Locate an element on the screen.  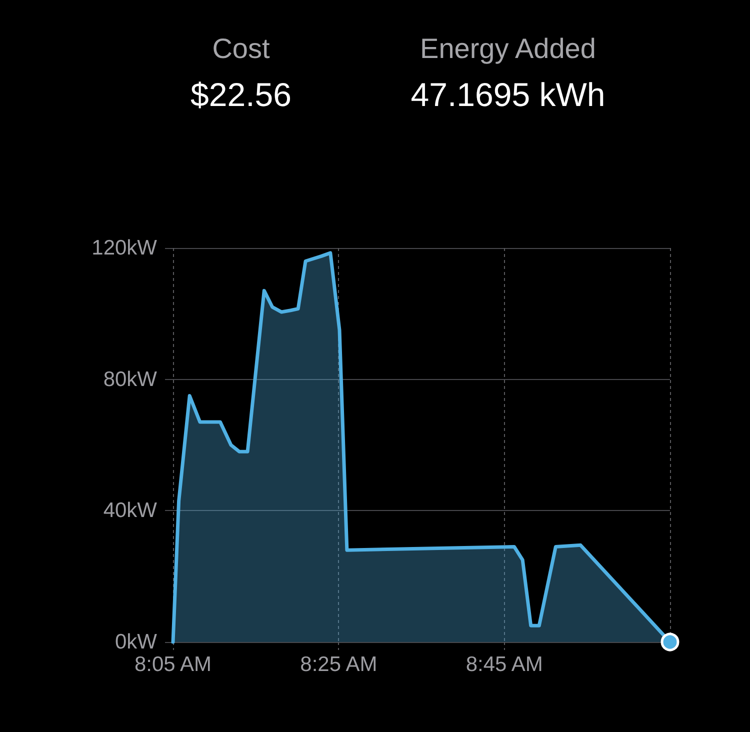
y-tick-label: 120kW is located at coordinates (125, 248).